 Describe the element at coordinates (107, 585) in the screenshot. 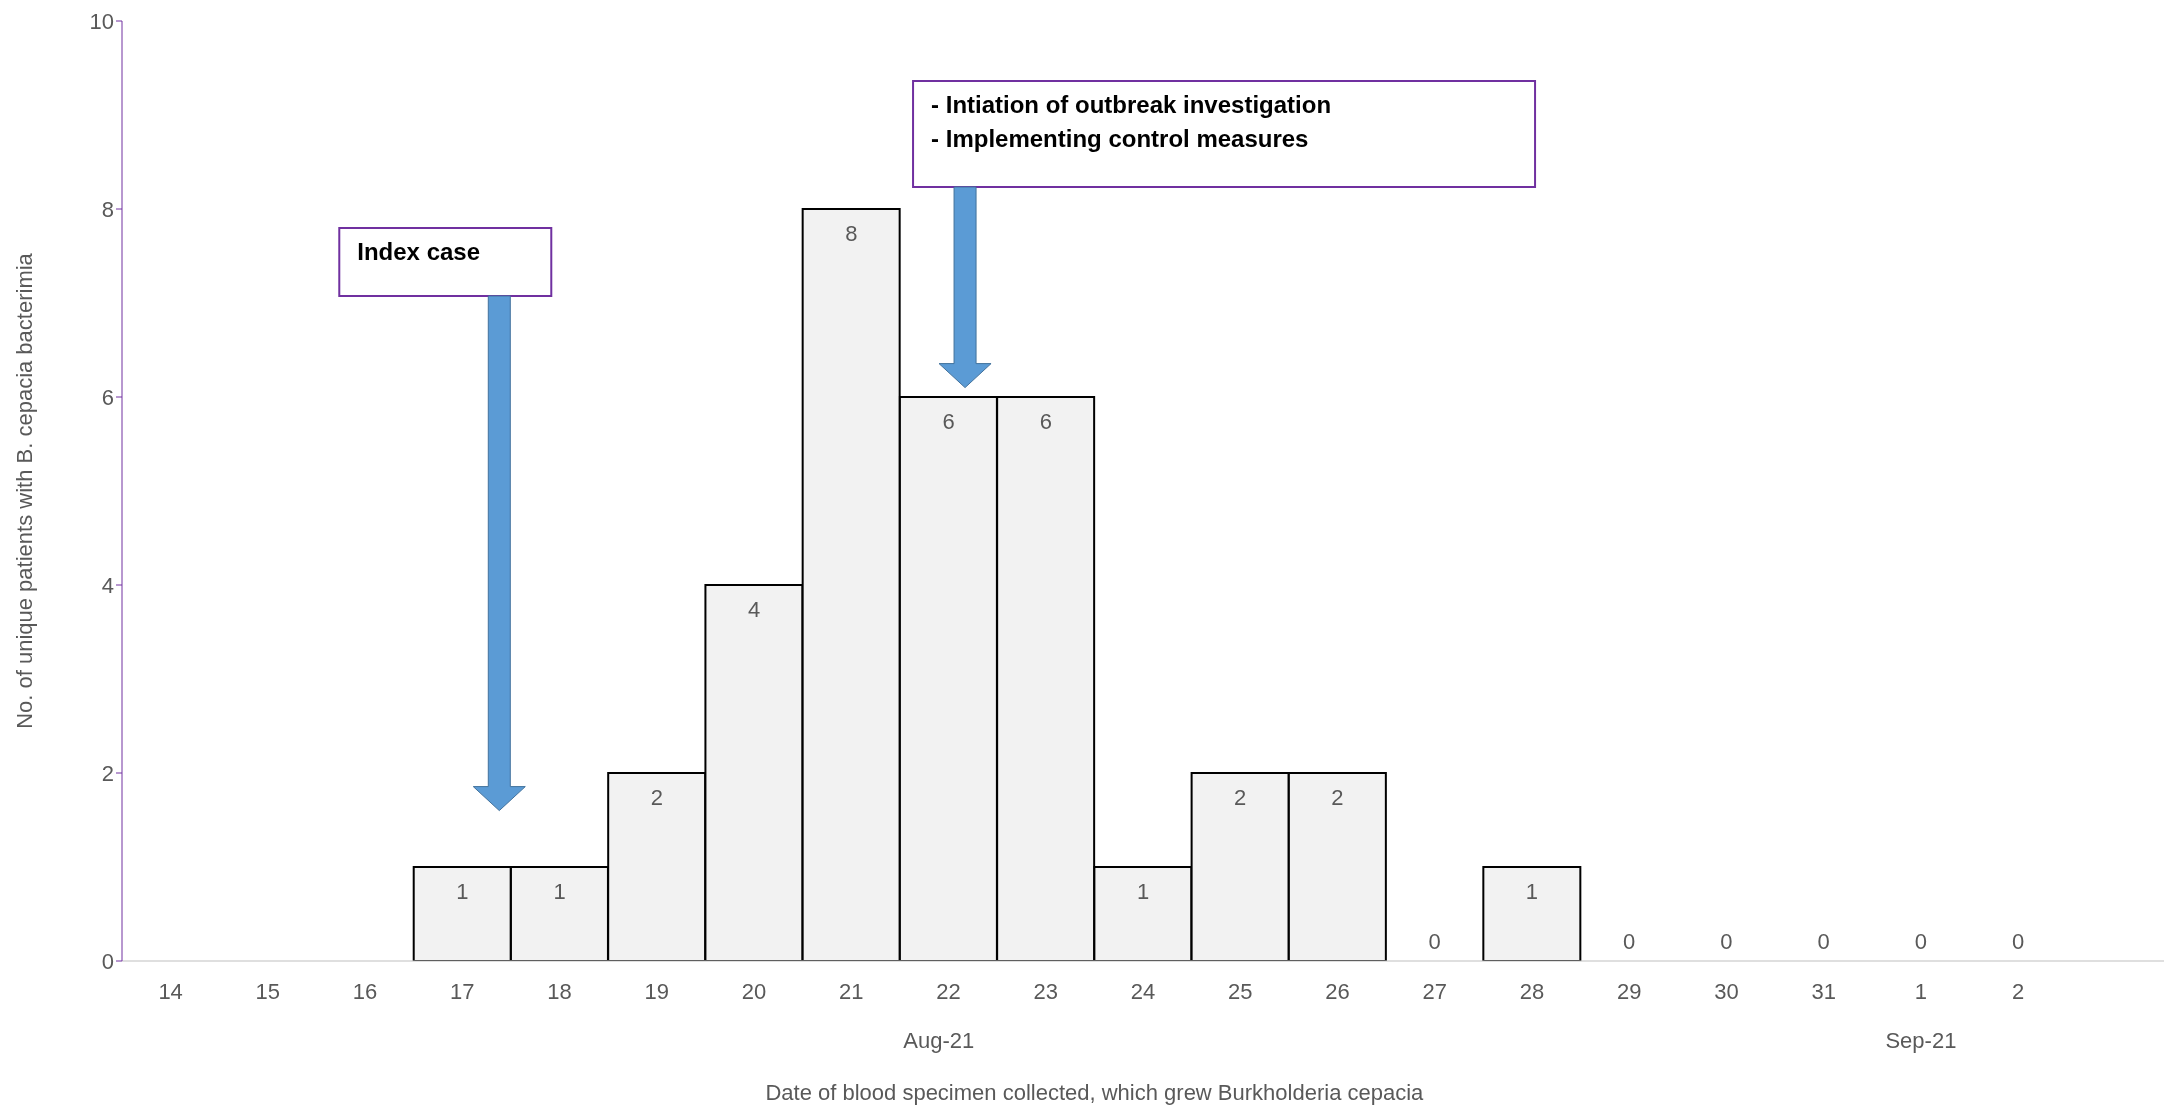

I see `y-tick-label: 4` at that location.